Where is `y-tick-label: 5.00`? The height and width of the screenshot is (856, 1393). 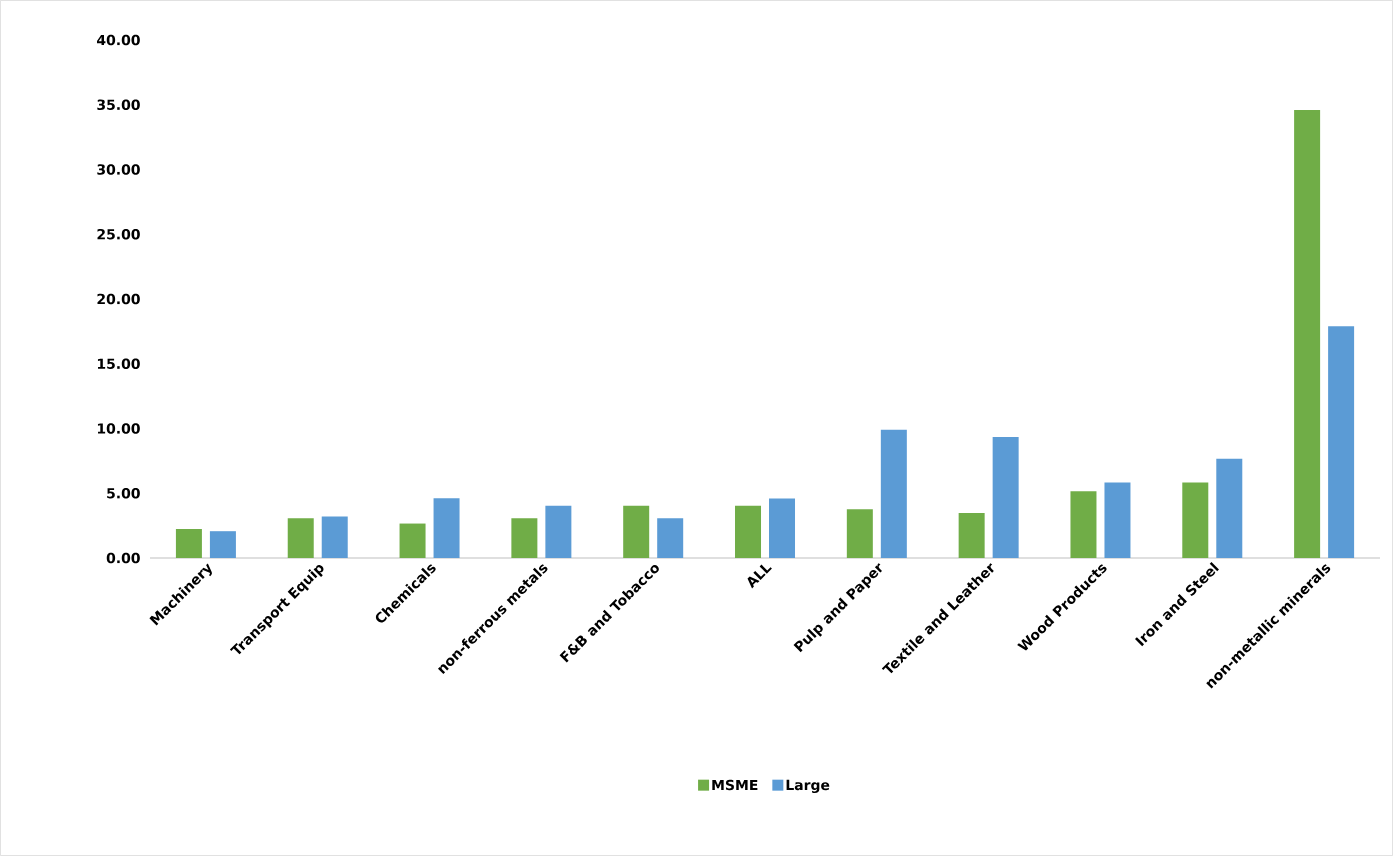
y-tick-label: 5.00 is located at coordinates (123, 493).